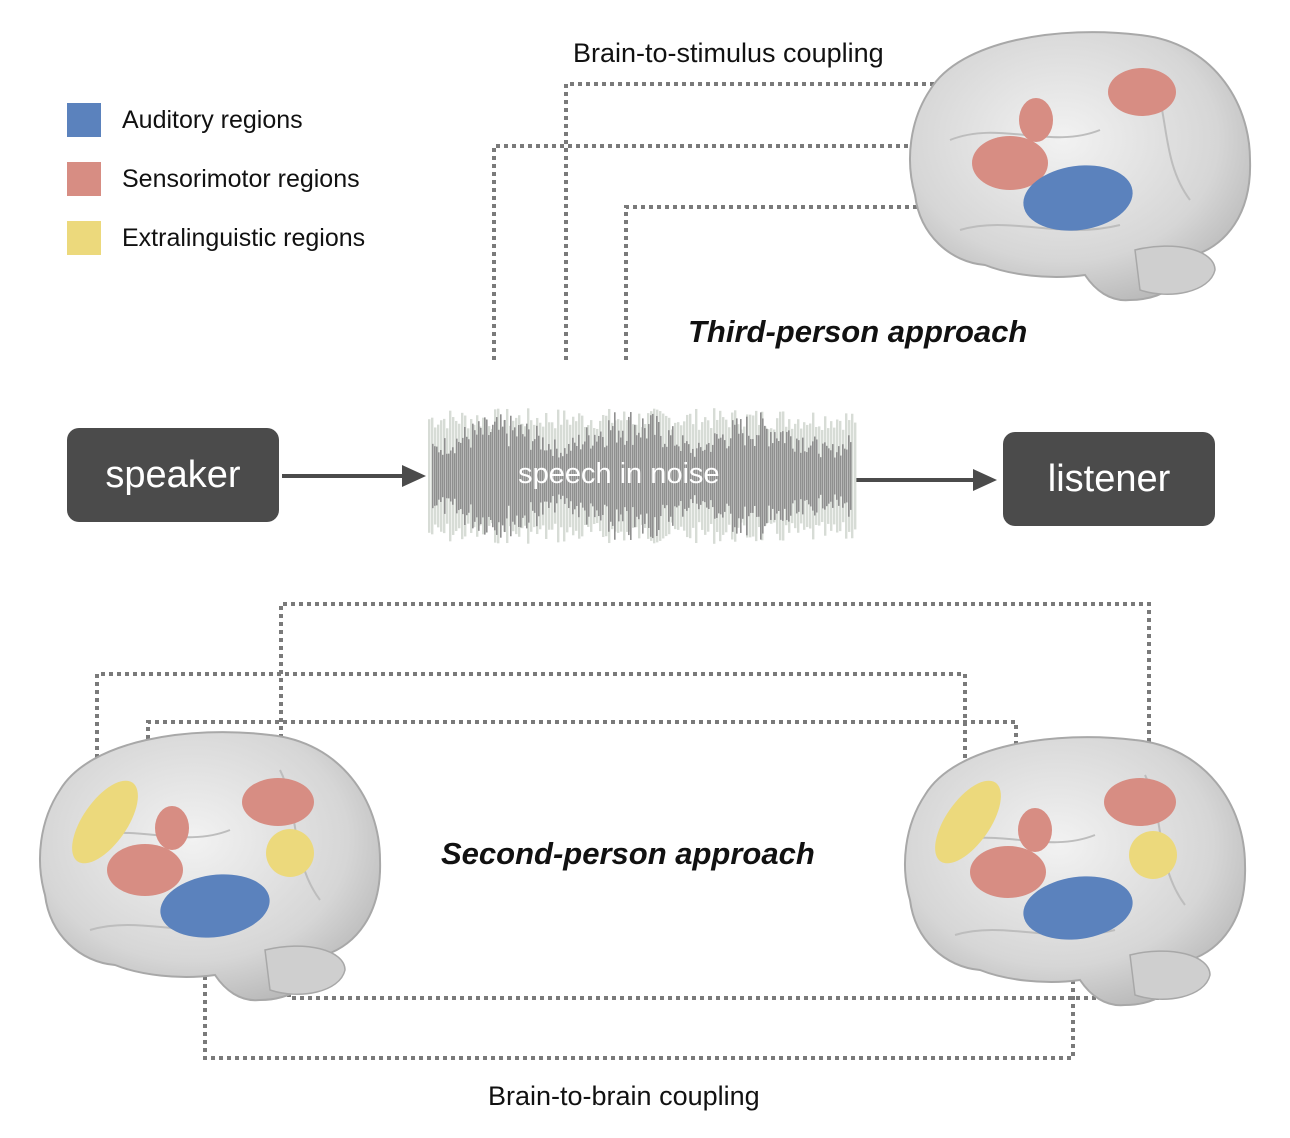 This screenshot has height=1138, width=1290. Describe the element at coordinates (429, 476) in the screenshot. I see `noise-bar` at that location.